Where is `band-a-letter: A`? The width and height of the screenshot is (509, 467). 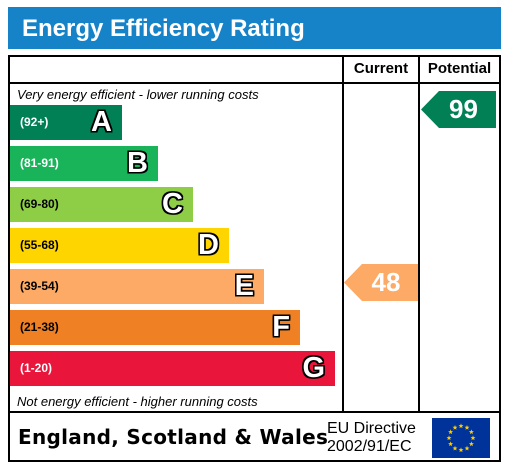 band-a-letter: A is located at coordinates (101, 122).